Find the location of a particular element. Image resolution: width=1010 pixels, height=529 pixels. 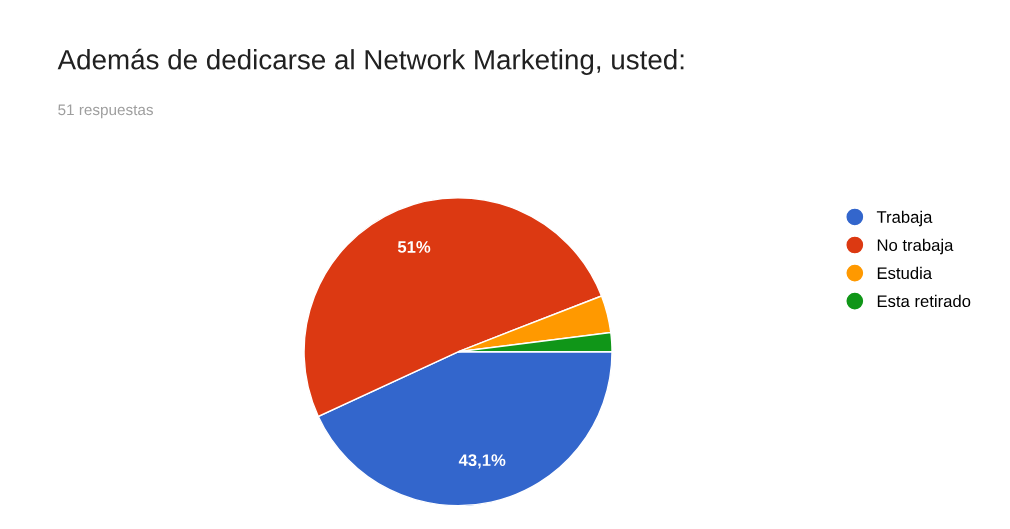

data-label: 51% is located at coordinates (414, 247).